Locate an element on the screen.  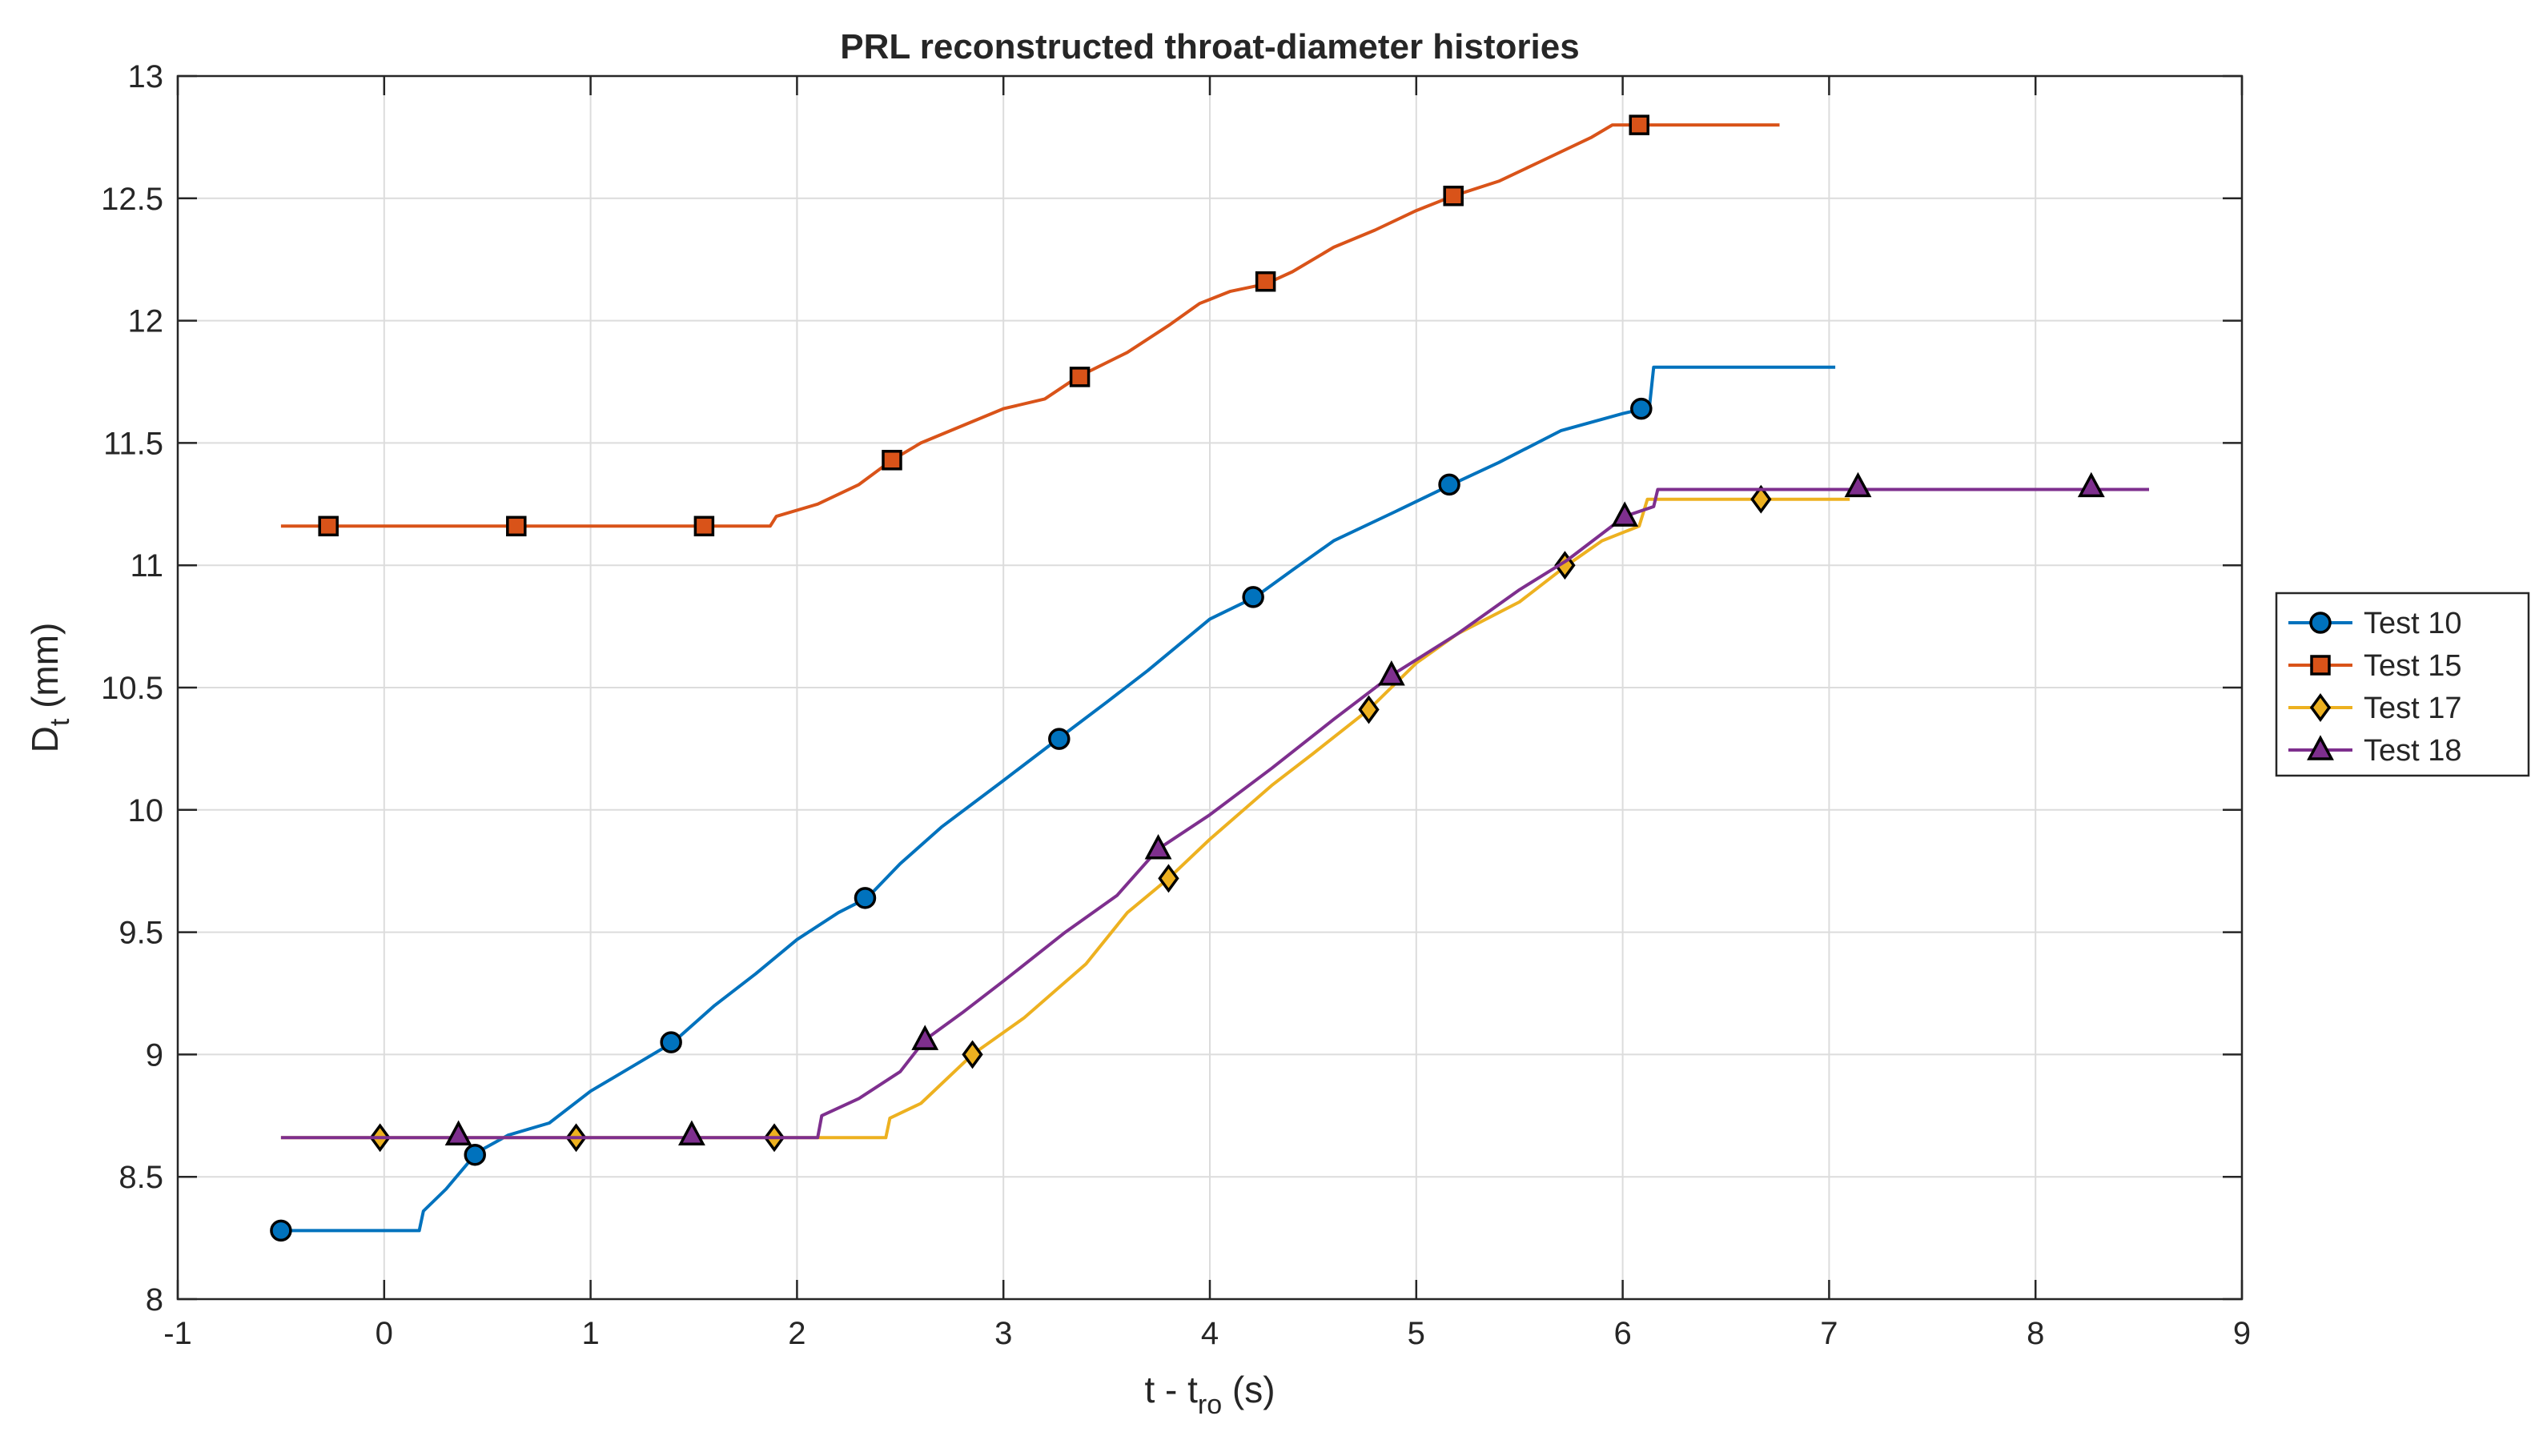
legend-entry: Test 10 is located at coordinates (2375, 623).